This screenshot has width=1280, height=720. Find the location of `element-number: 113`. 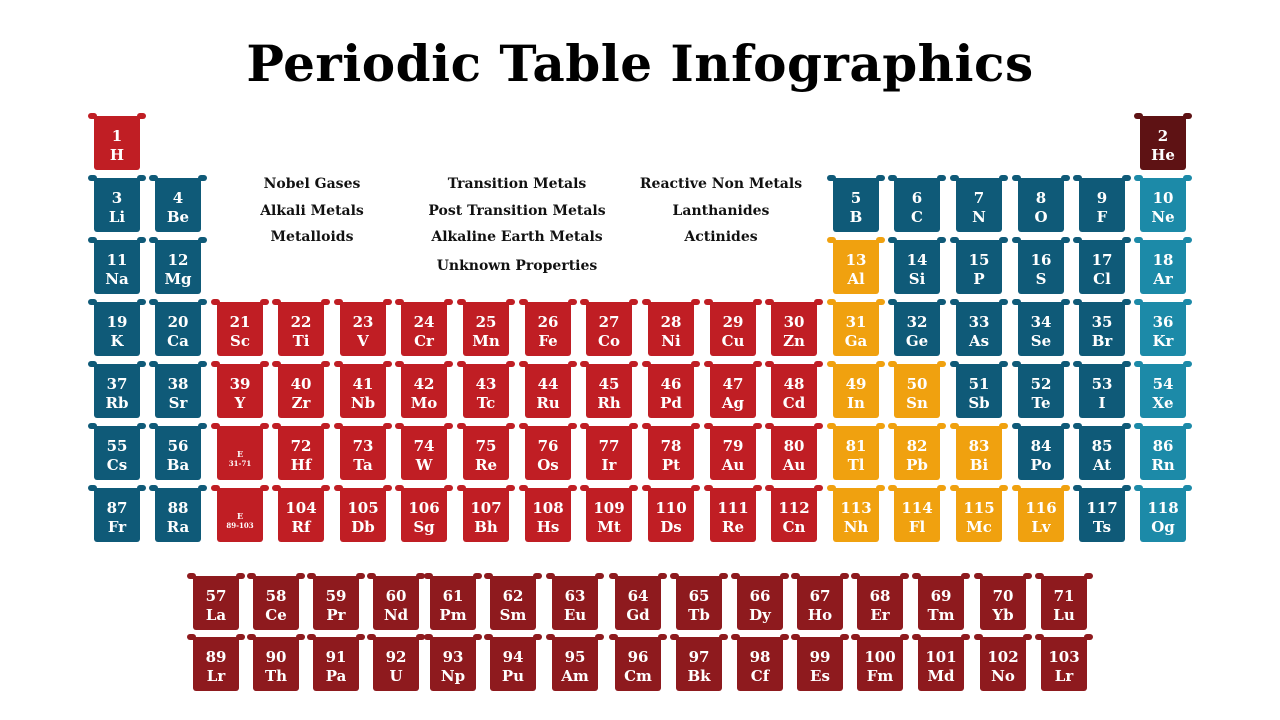

element-number: 113 is located at coordinates (856, 508).